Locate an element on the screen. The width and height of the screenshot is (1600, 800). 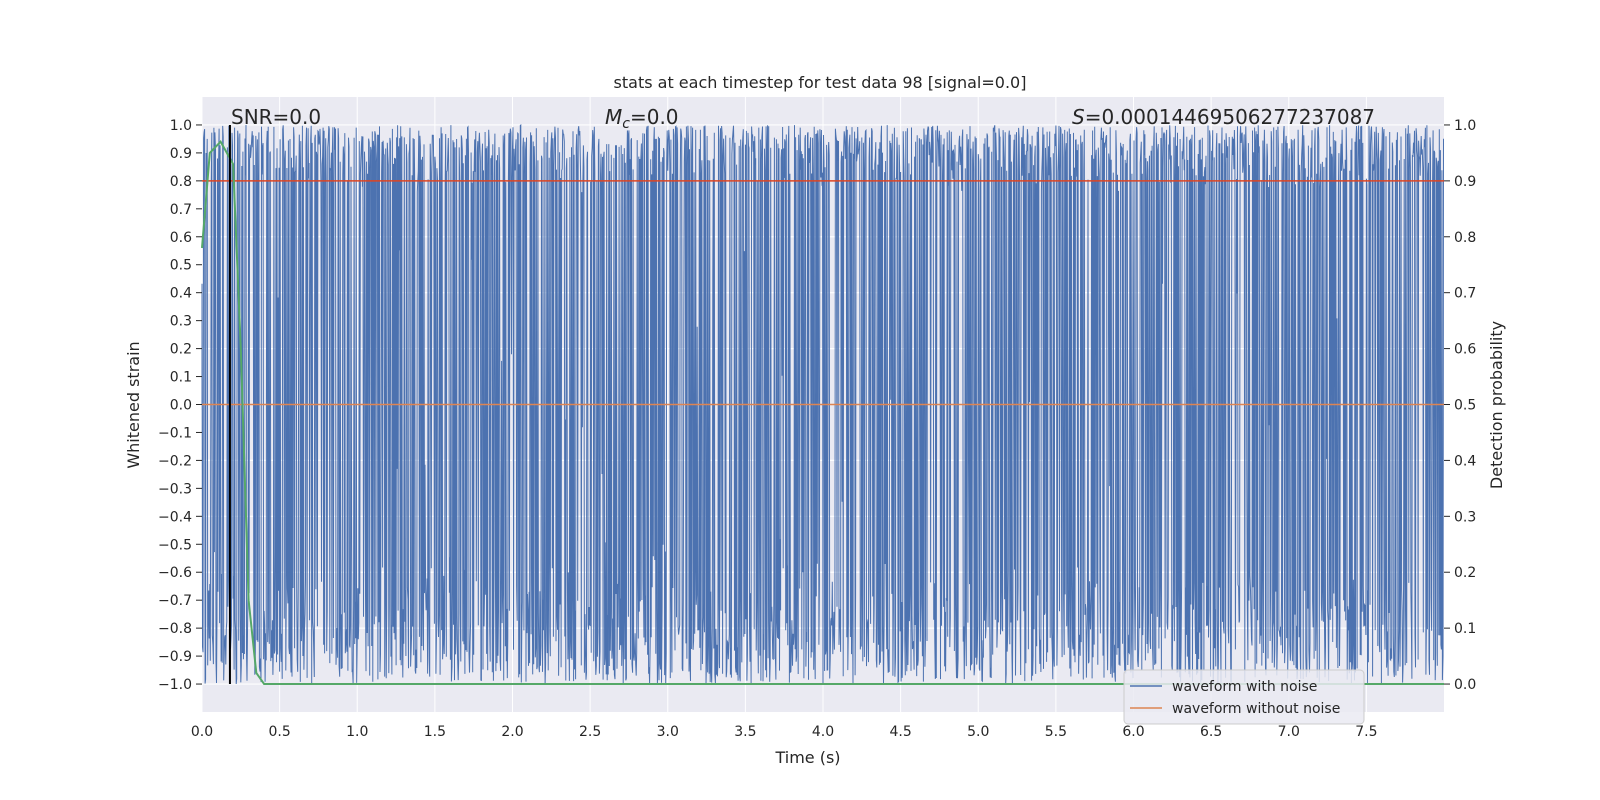
x-tick-label: 6.0 is located at coordinates (1133, 732).